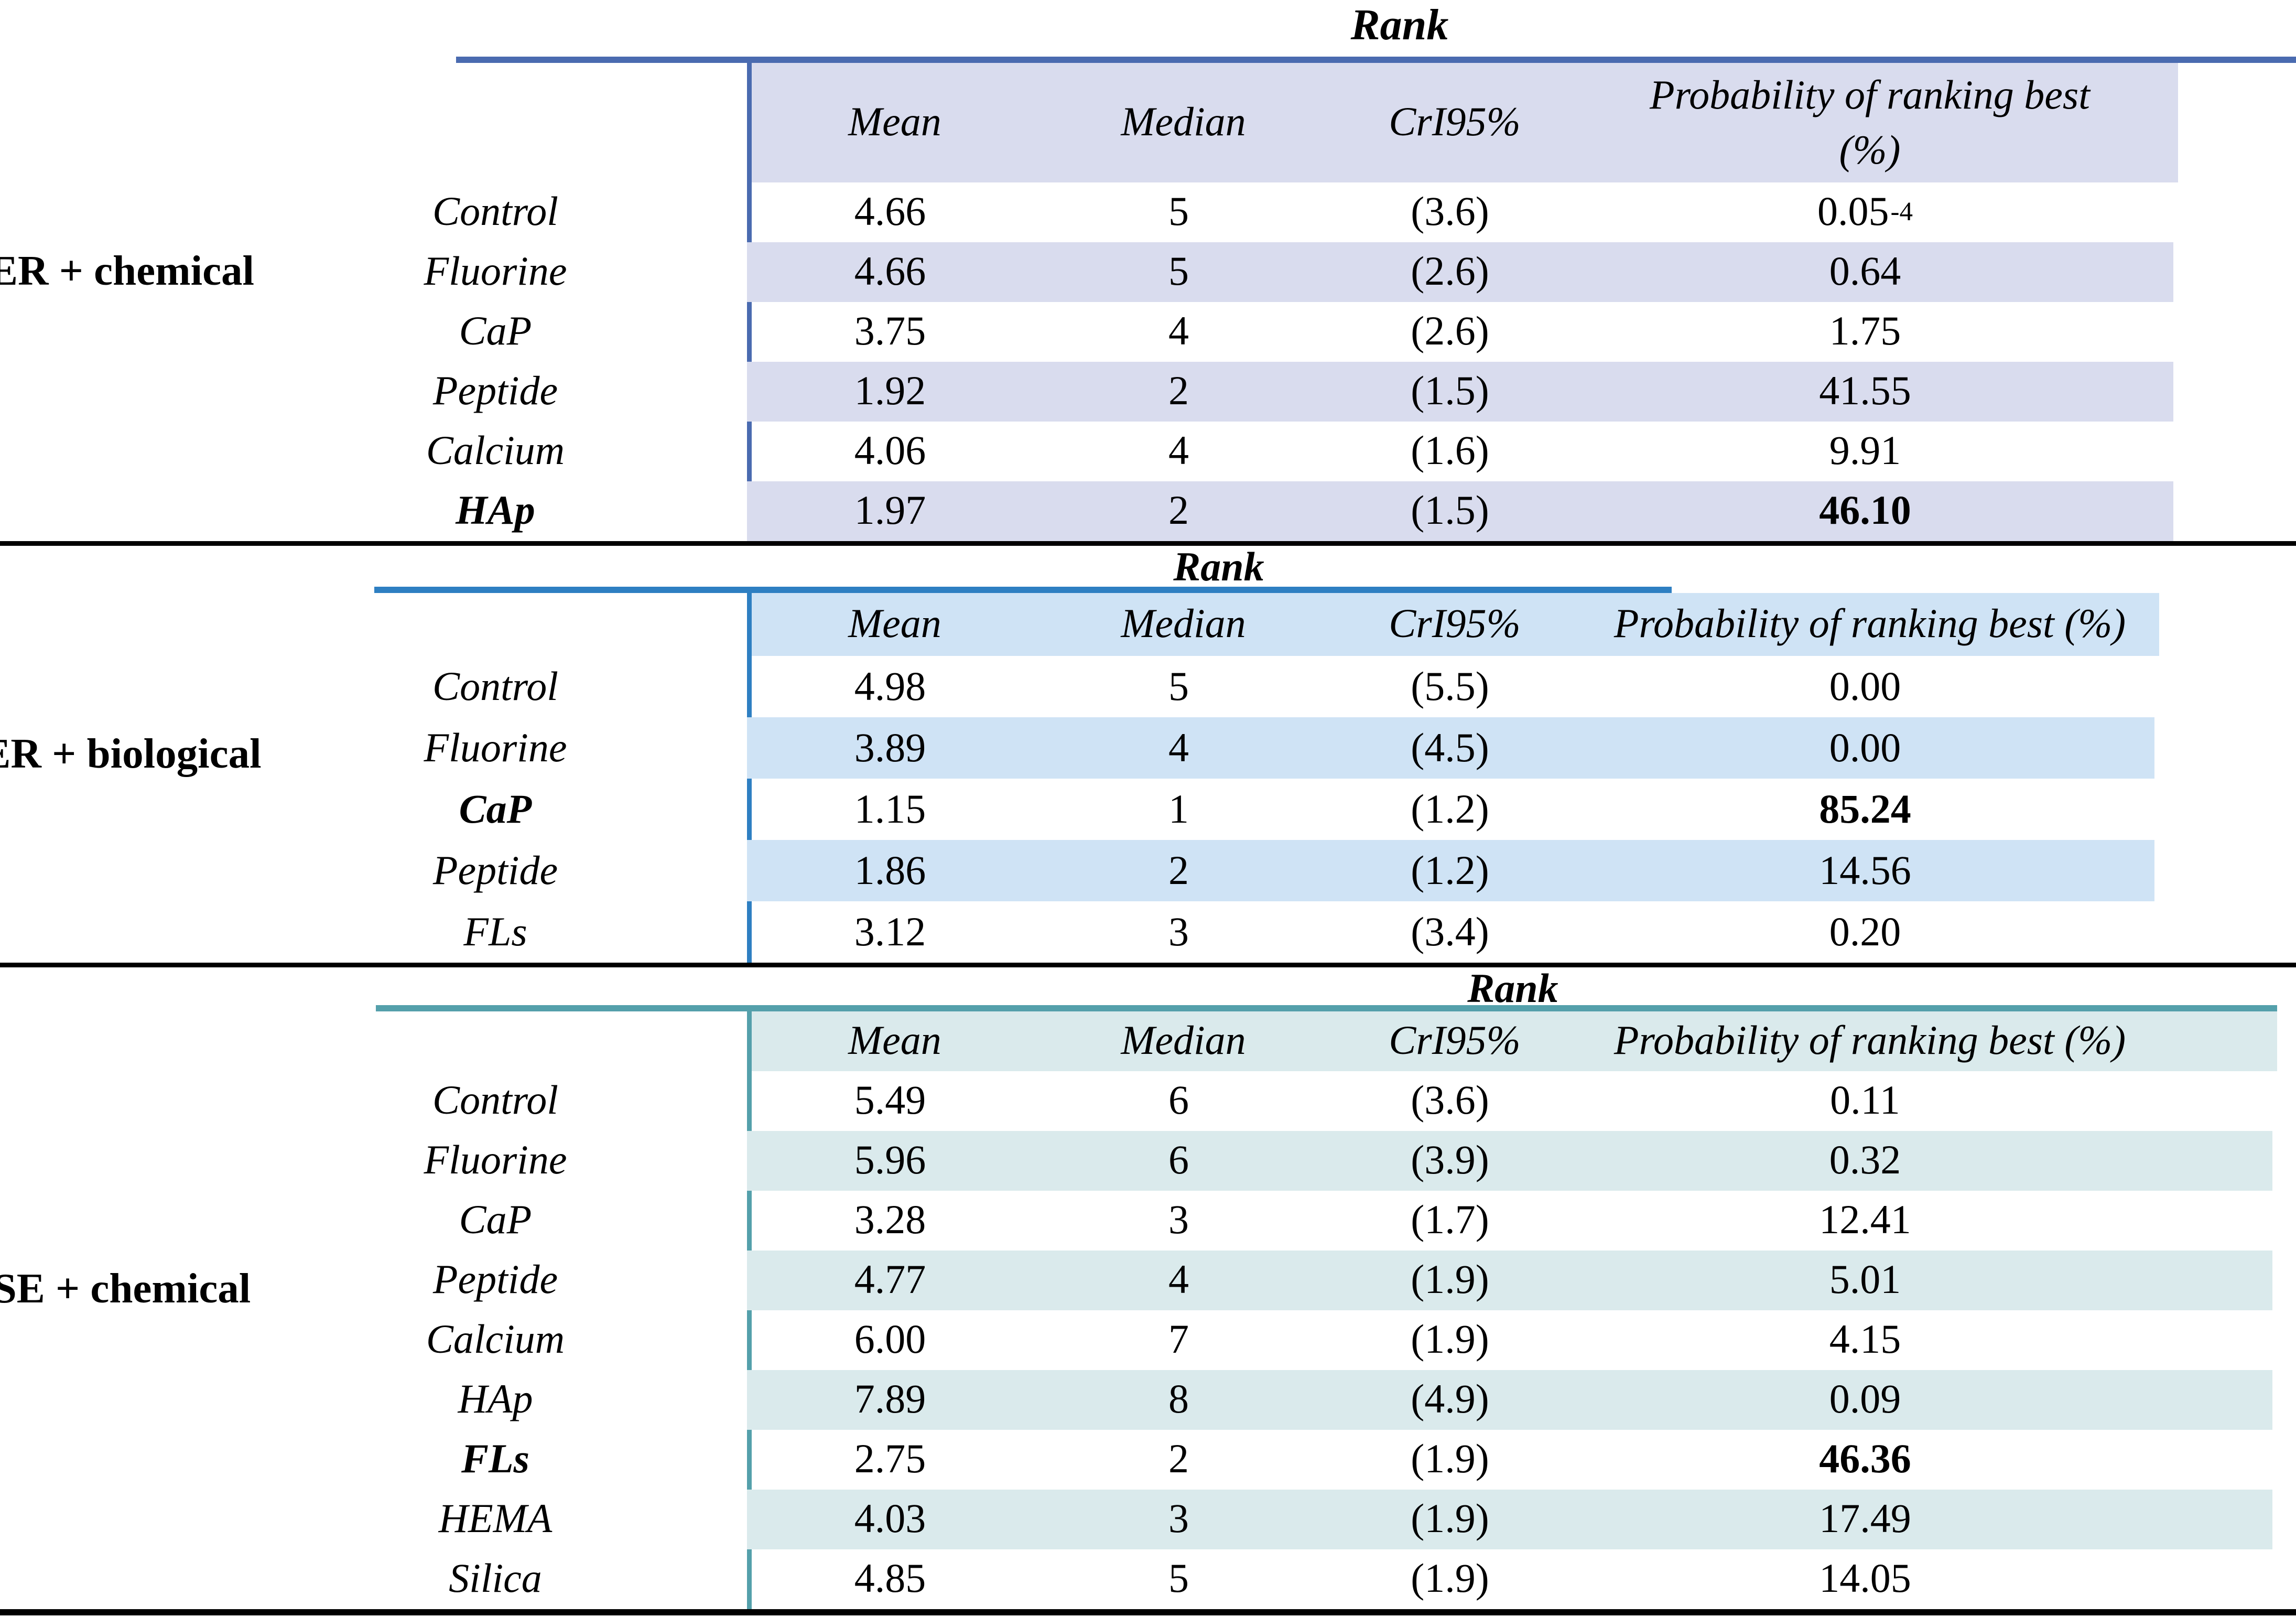  I want to click on row-label: HEMA, so click(495, 1518).